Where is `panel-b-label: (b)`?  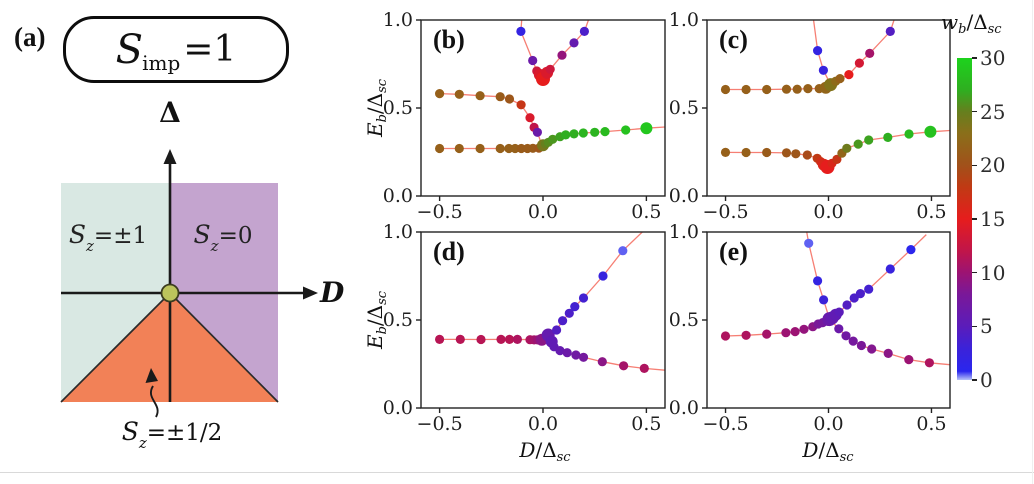
panel-b-label: (b) is located at coordinates (449, 39).